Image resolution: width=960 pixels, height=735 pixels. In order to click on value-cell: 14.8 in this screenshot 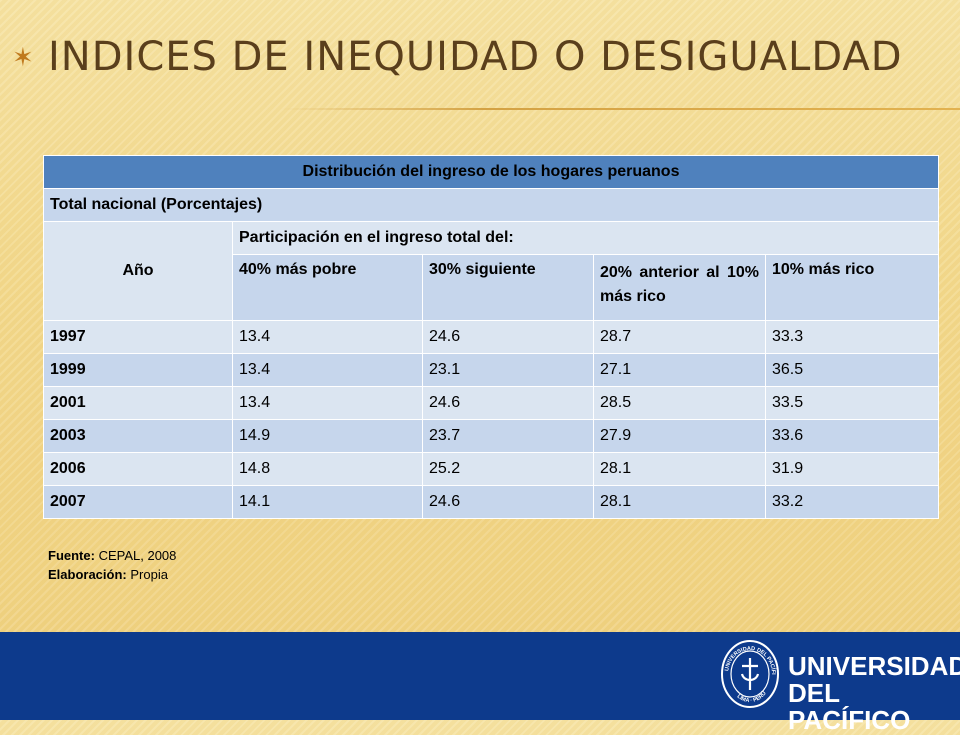, I will do `click(327, 469)`.